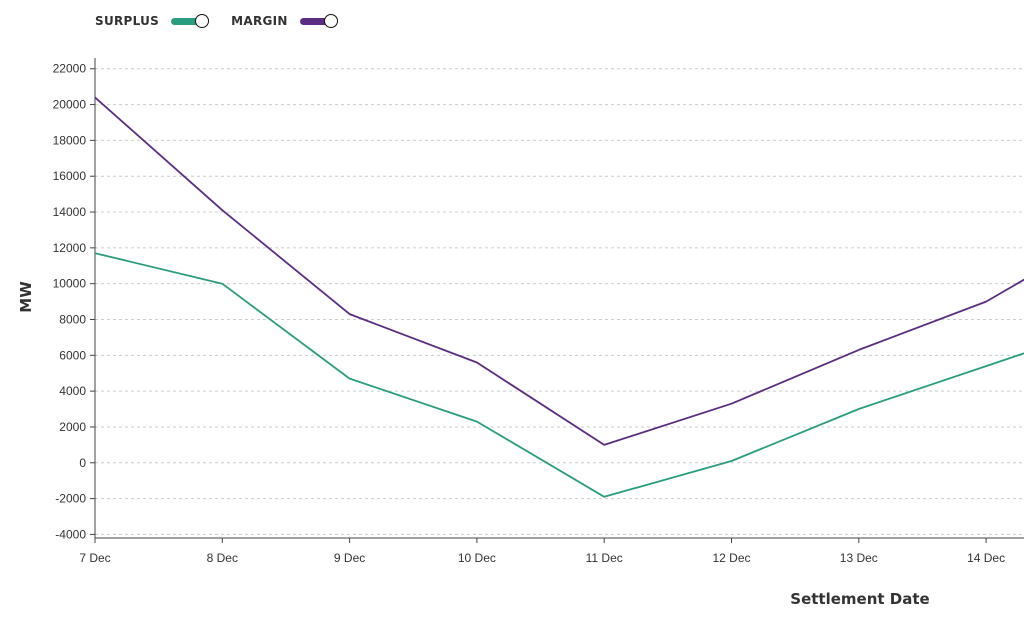 The height and width of the screenshot is (630, 1024). I want to click on surplus-toggle, so click(191, 21).